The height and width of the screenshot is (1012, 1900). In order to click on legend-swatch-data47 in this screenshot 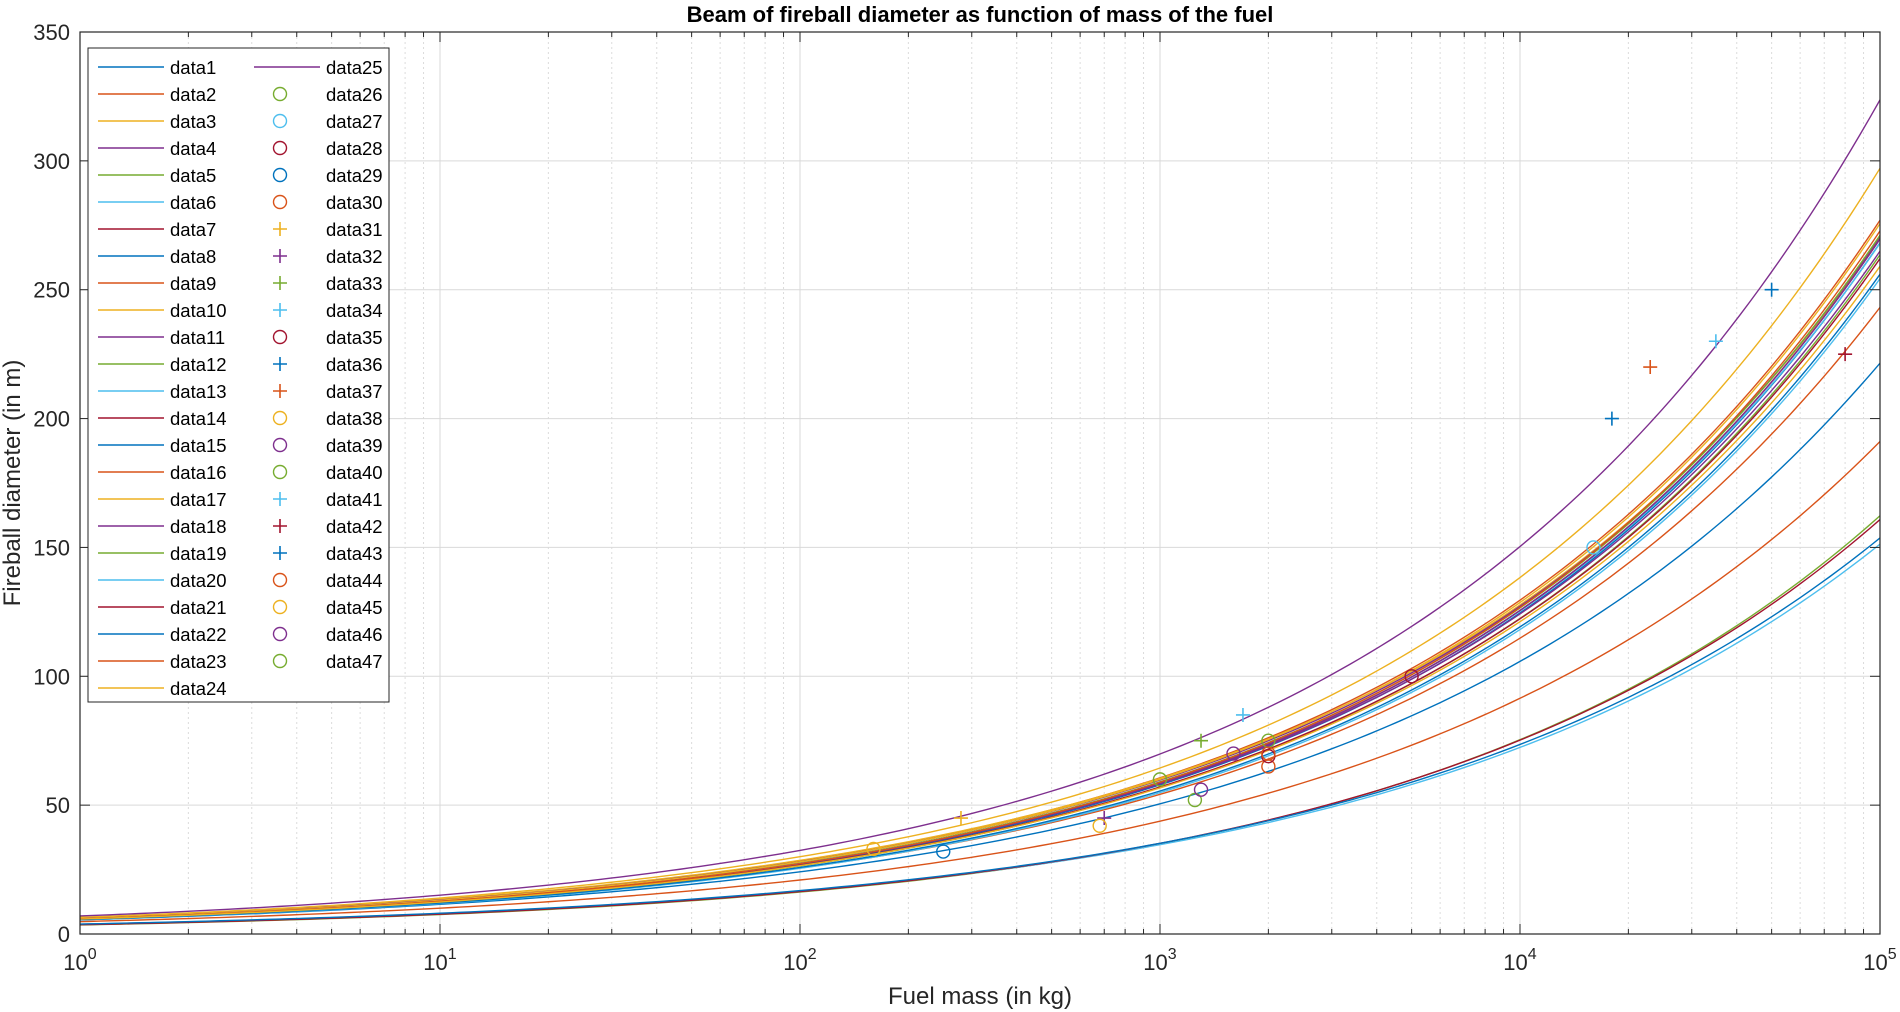, I will do `click(280, 661)`.